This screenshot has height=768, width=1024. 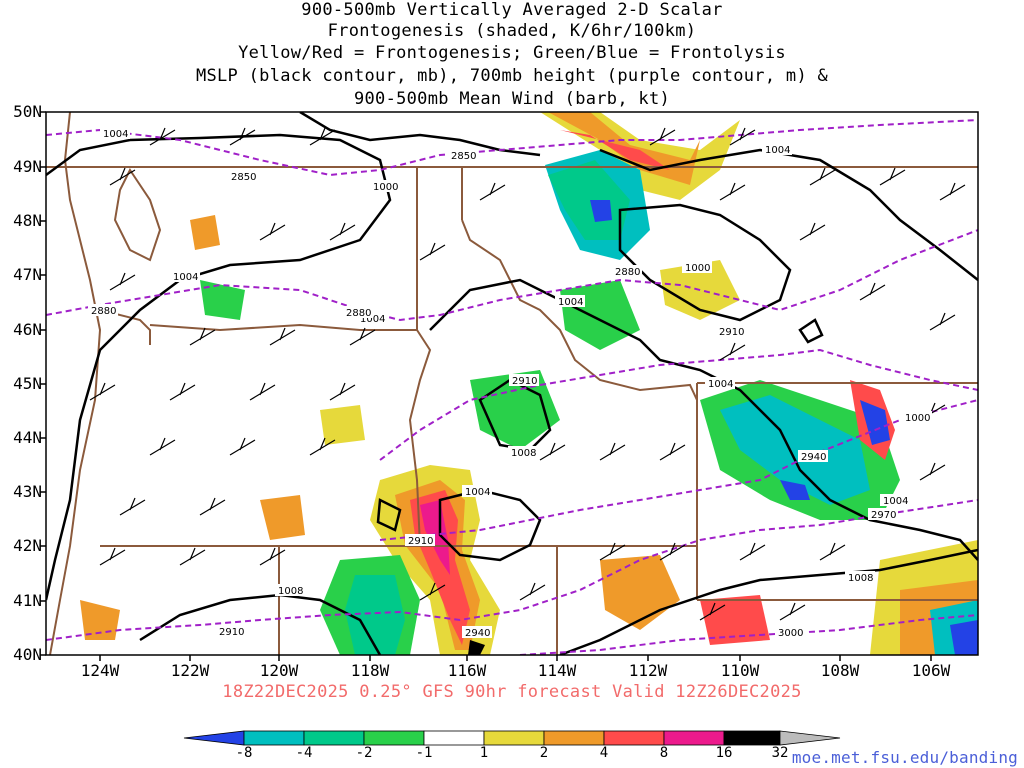 I want to click on colorbar, so click(x=512, y=738).